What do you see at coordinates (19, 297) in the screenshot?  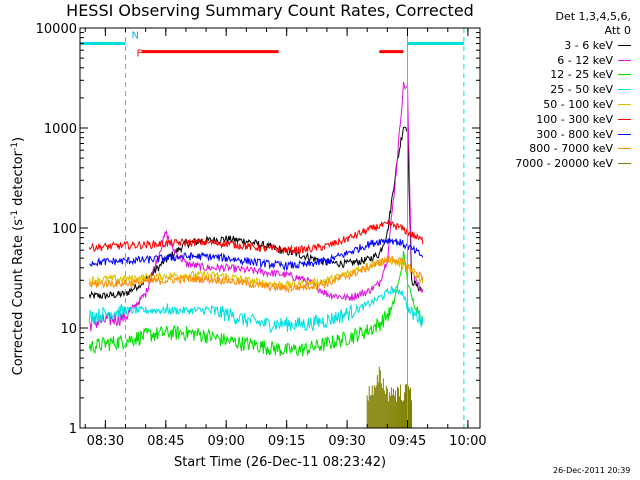 I see `y-axis-label-prefix: Corrected Count Rate (s` at bounding box center [19, 297].